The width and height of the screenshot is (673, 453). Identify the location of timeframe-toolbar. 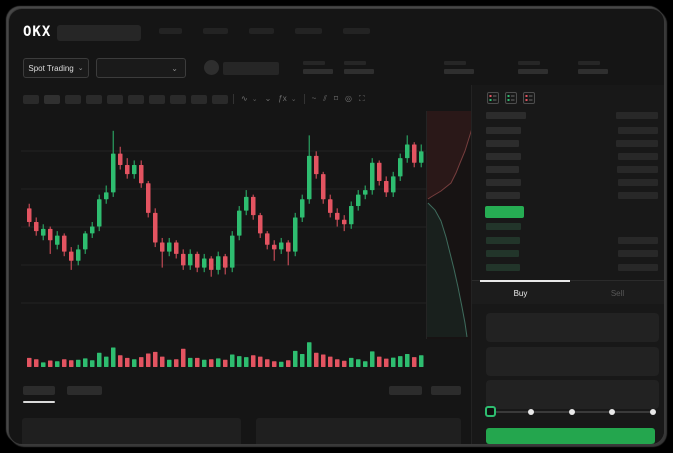
(125, 99).